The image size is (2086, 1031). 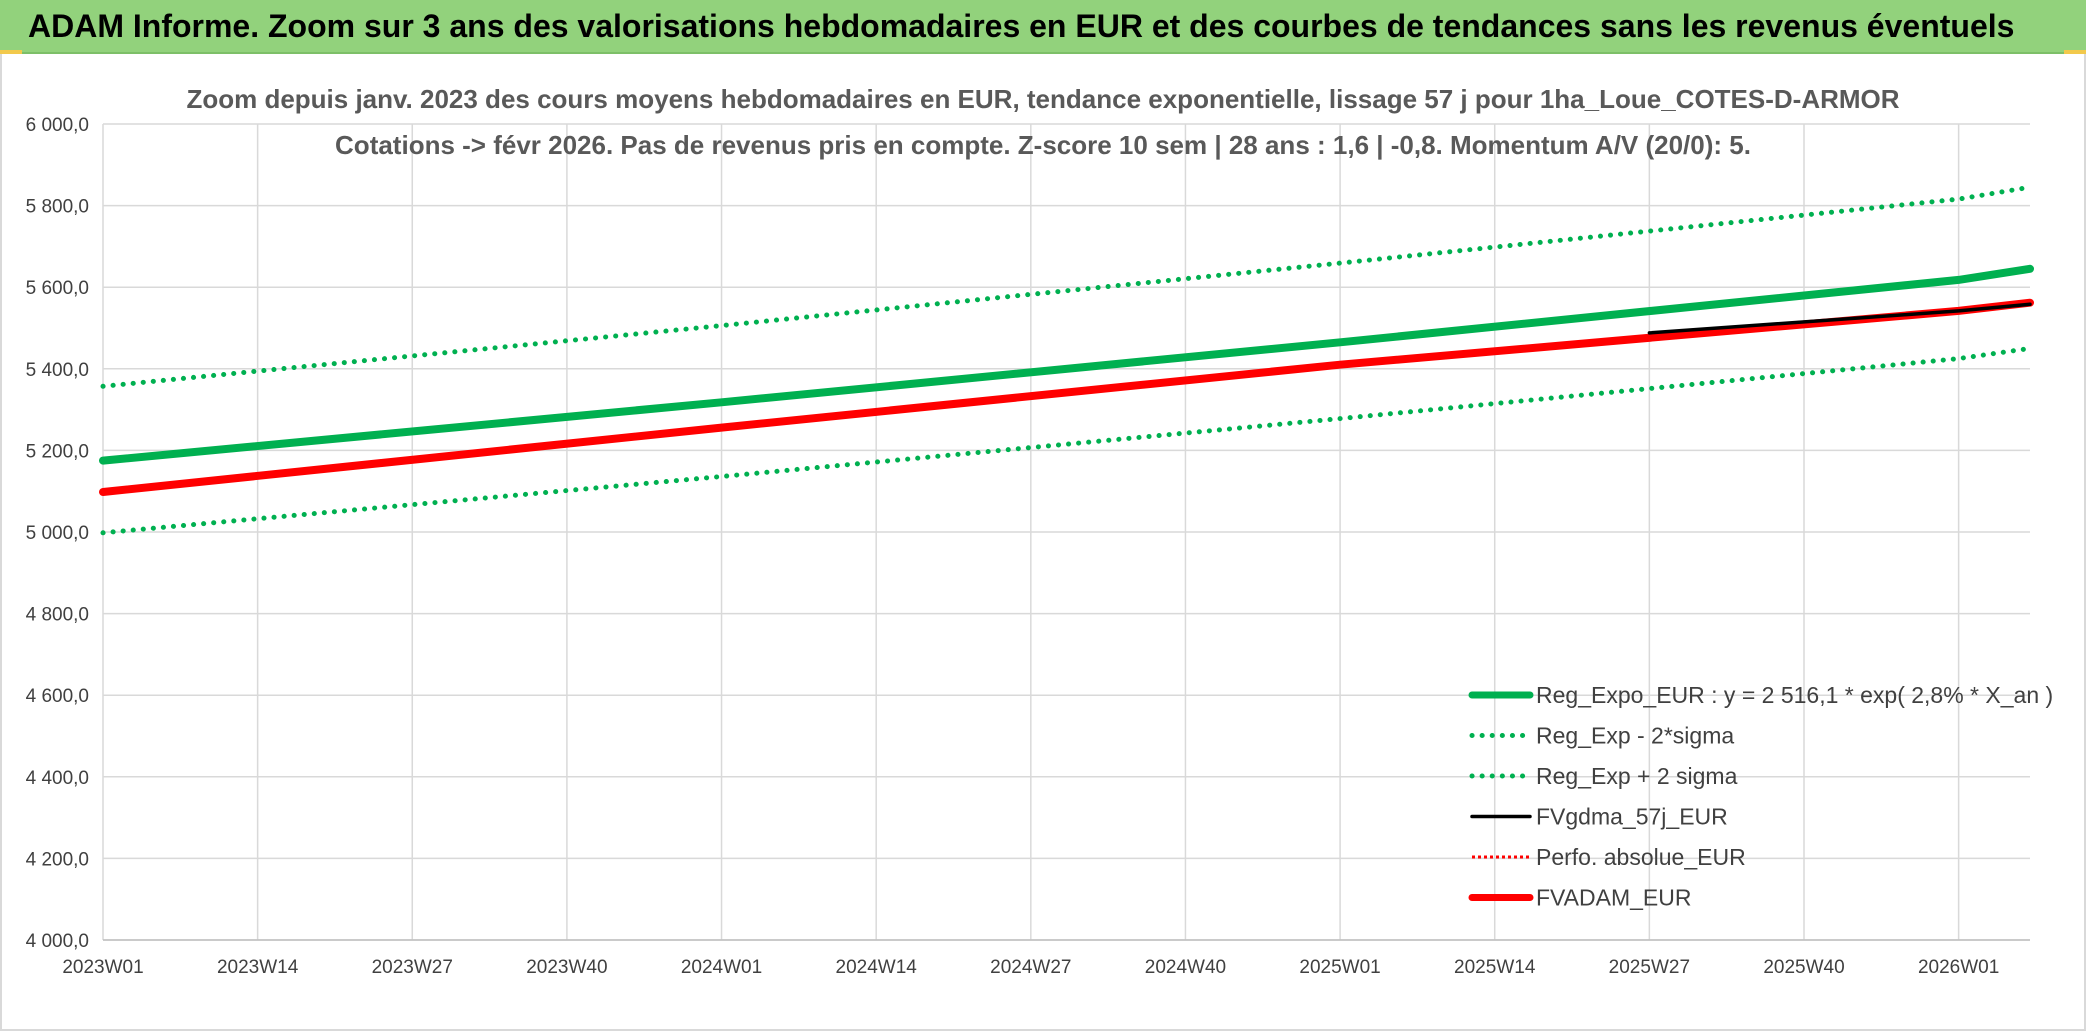 I want to click on x-tick-label: 2024W27, so click(x=1030, y=967).